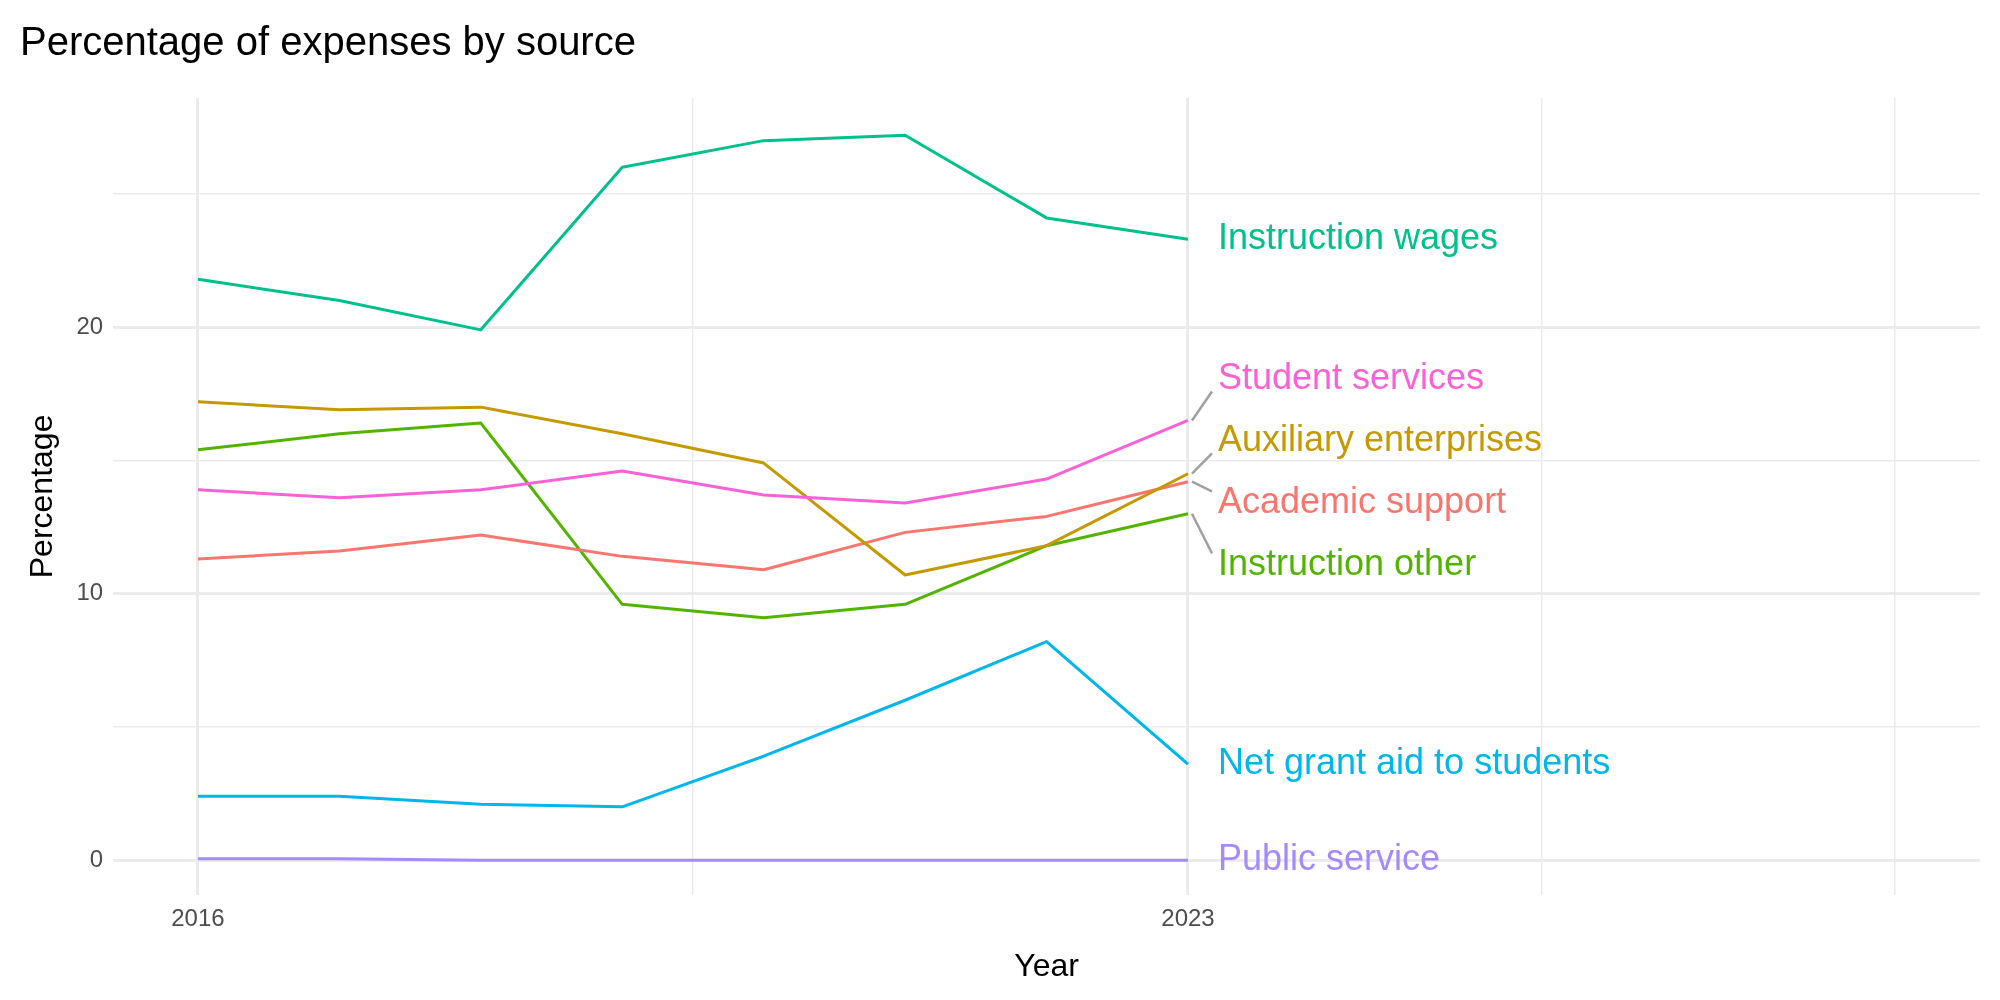 This screenshot has width=2000, height=1000. Describe the element at coordinates (328, 41) in the screenshot. I see `chart-title: Percentage of expenses by source` at that location.